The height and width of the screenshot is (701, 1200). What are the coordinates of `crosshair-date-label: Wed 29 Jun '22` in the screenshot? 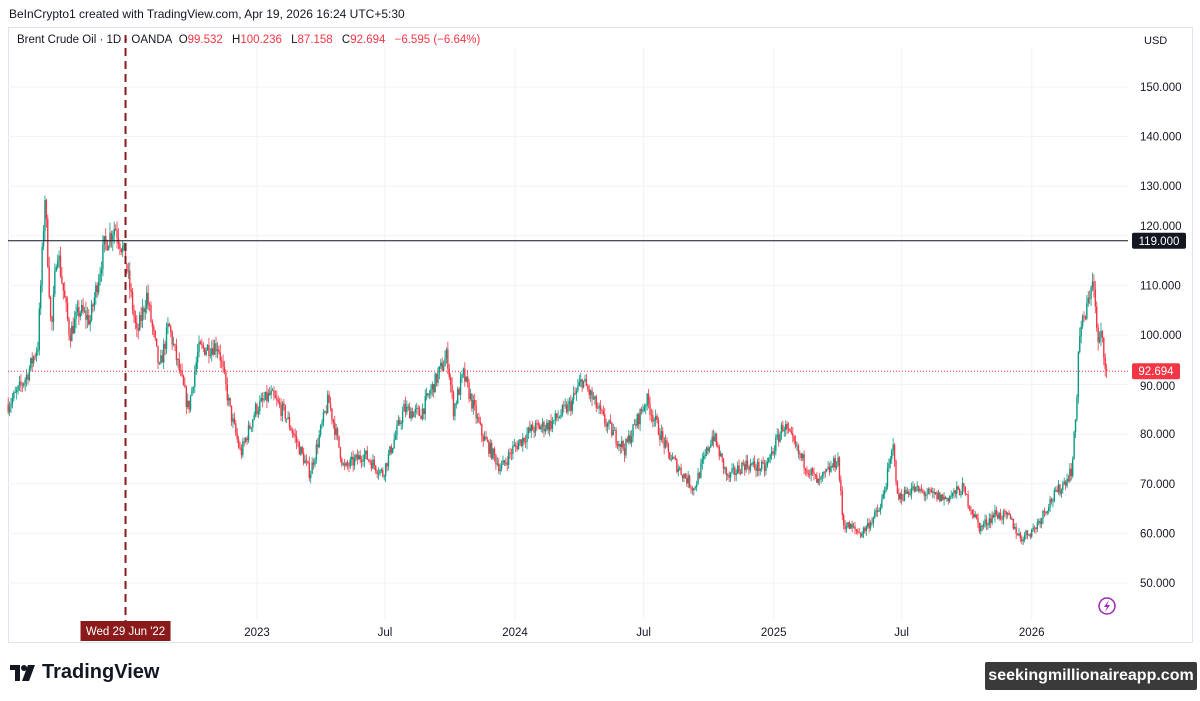 It's located at (125, 632).